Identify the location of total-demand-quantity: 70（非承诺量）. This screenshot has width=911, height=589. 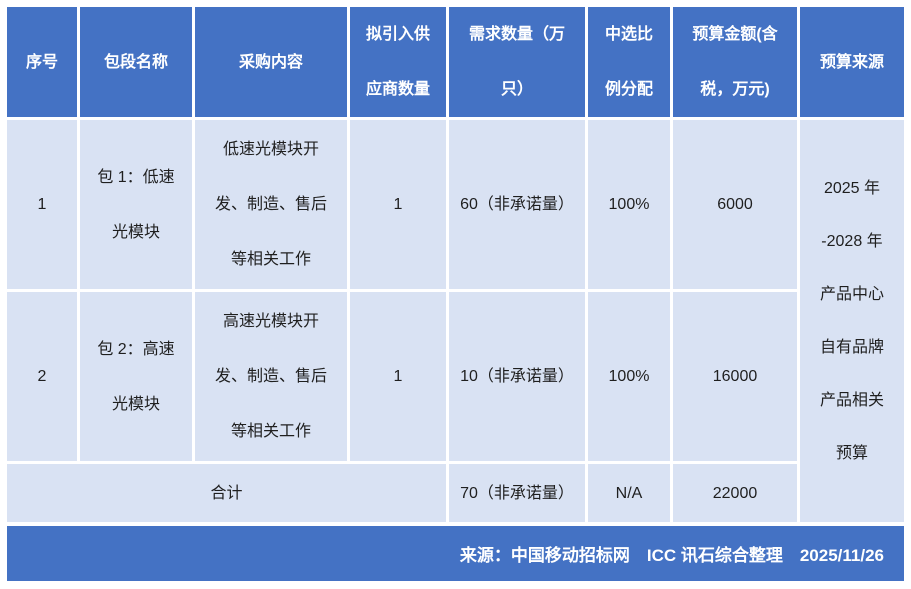
(517, 493).